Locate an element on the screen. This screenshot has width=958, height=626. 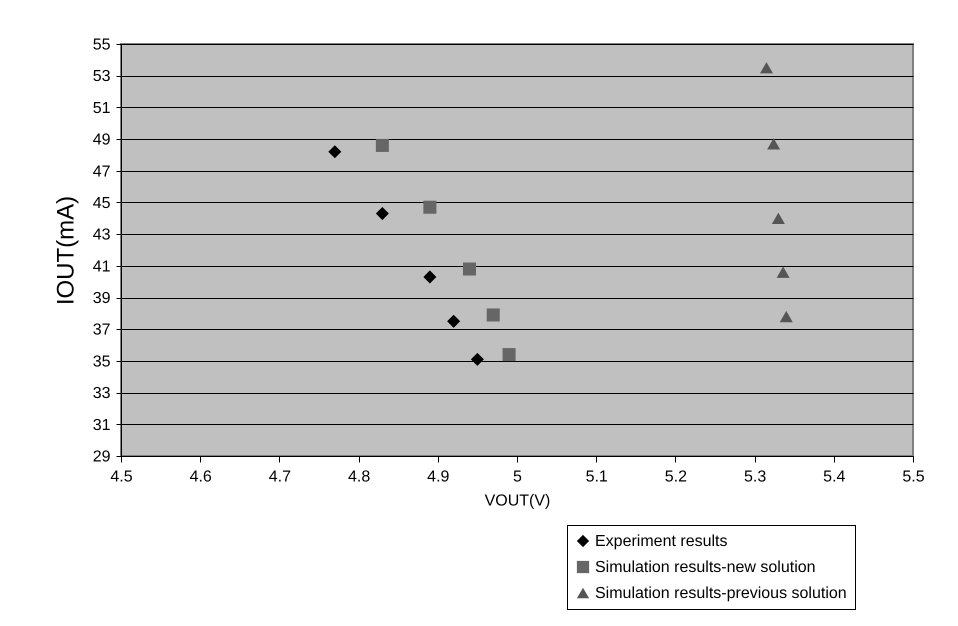
y-tick-label: 43 is located at coordinates (101, 235).